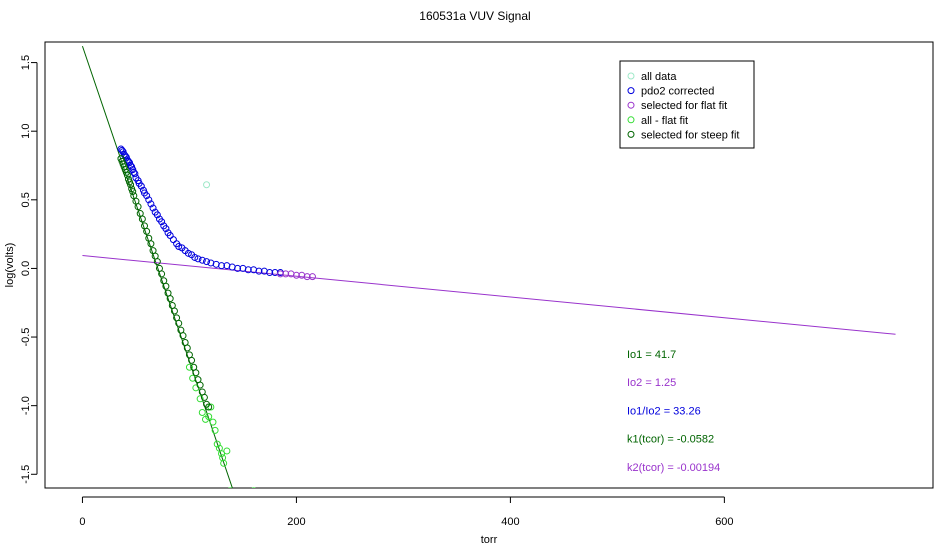 The height and width of the screenshot is (555, 950). What do you see at coordinates (26, 131) in the screenshot?
I see `y-tick-label: 1.0` at bounding box center [26, 131].